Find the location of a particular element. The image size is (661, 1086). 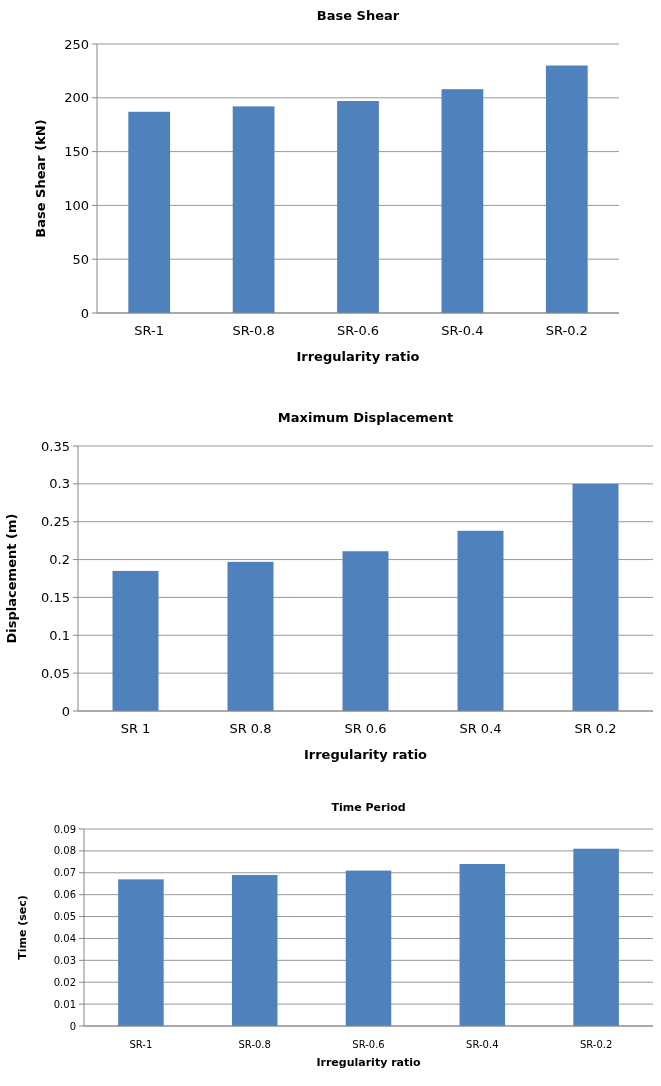

y-tick-label: 0.06 is located at coordinates (64, 895).